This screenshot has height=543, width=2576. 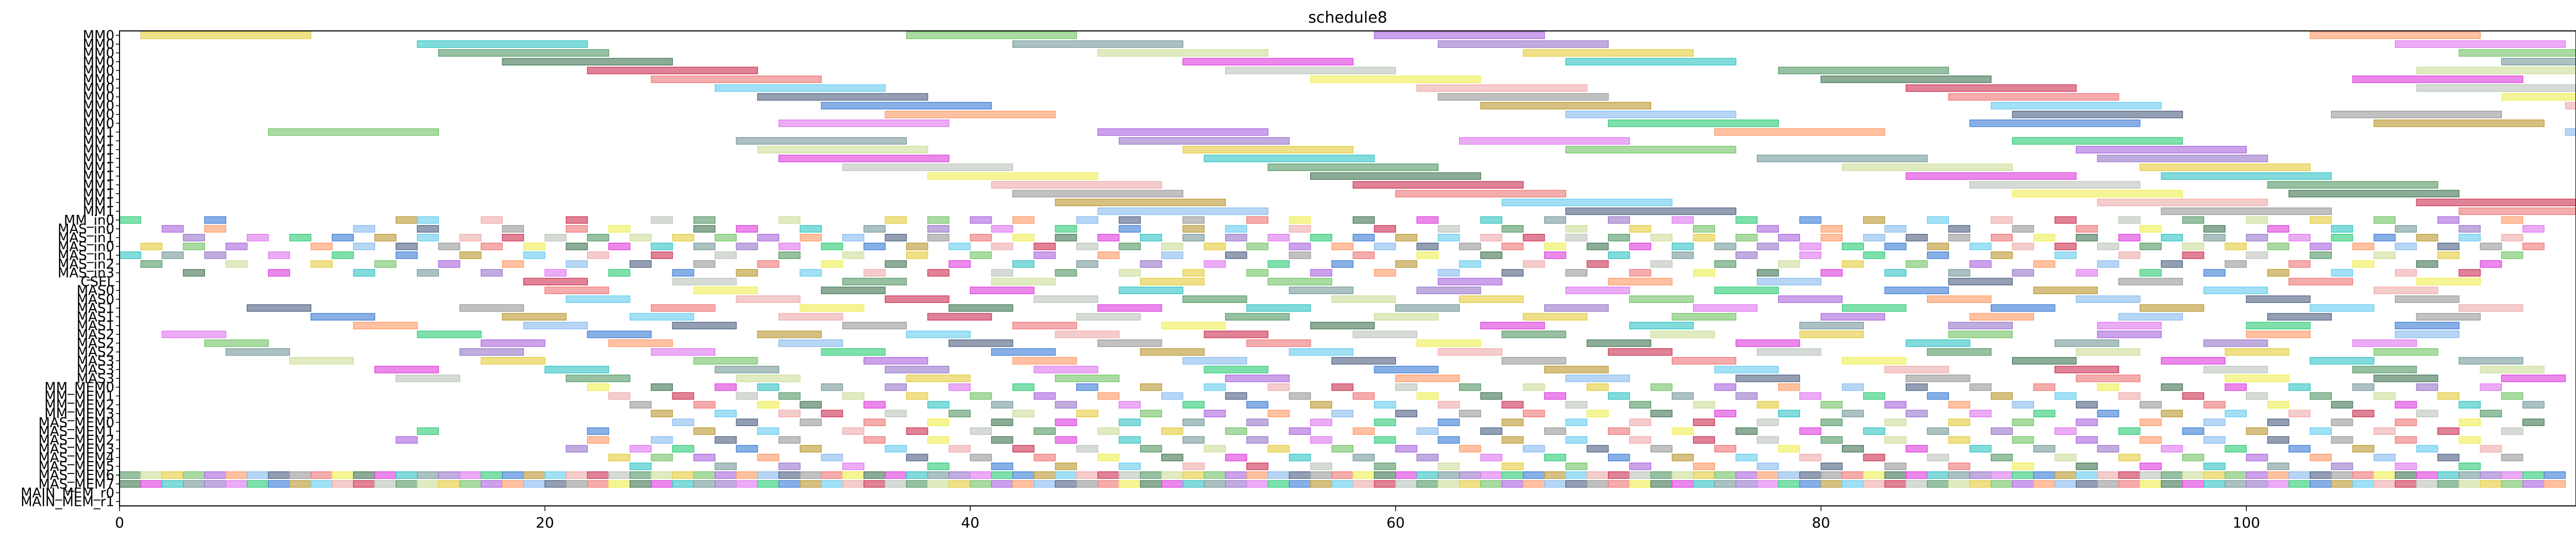 I want to click on y-tick-label: MM_MEM2, so click(x=79, y=405).